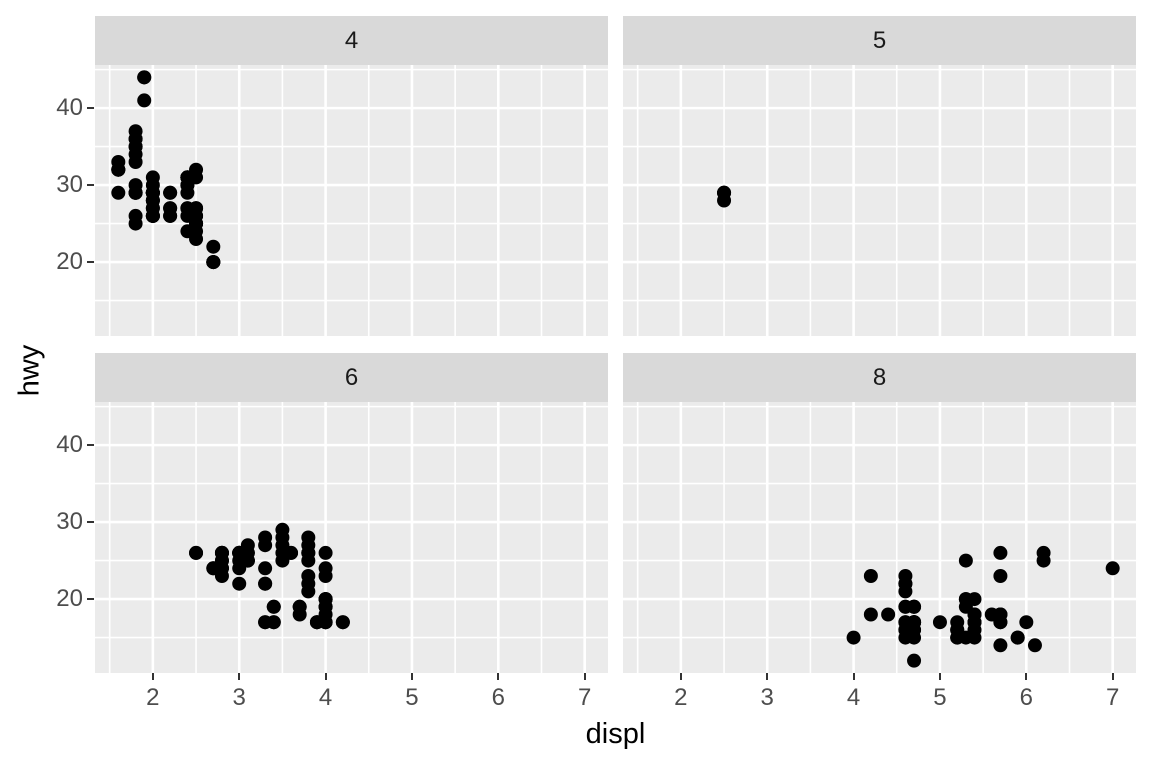 This screenshot has height=768, width=1152. I want to click on facet-strip-label: 6, so click(351, 377).